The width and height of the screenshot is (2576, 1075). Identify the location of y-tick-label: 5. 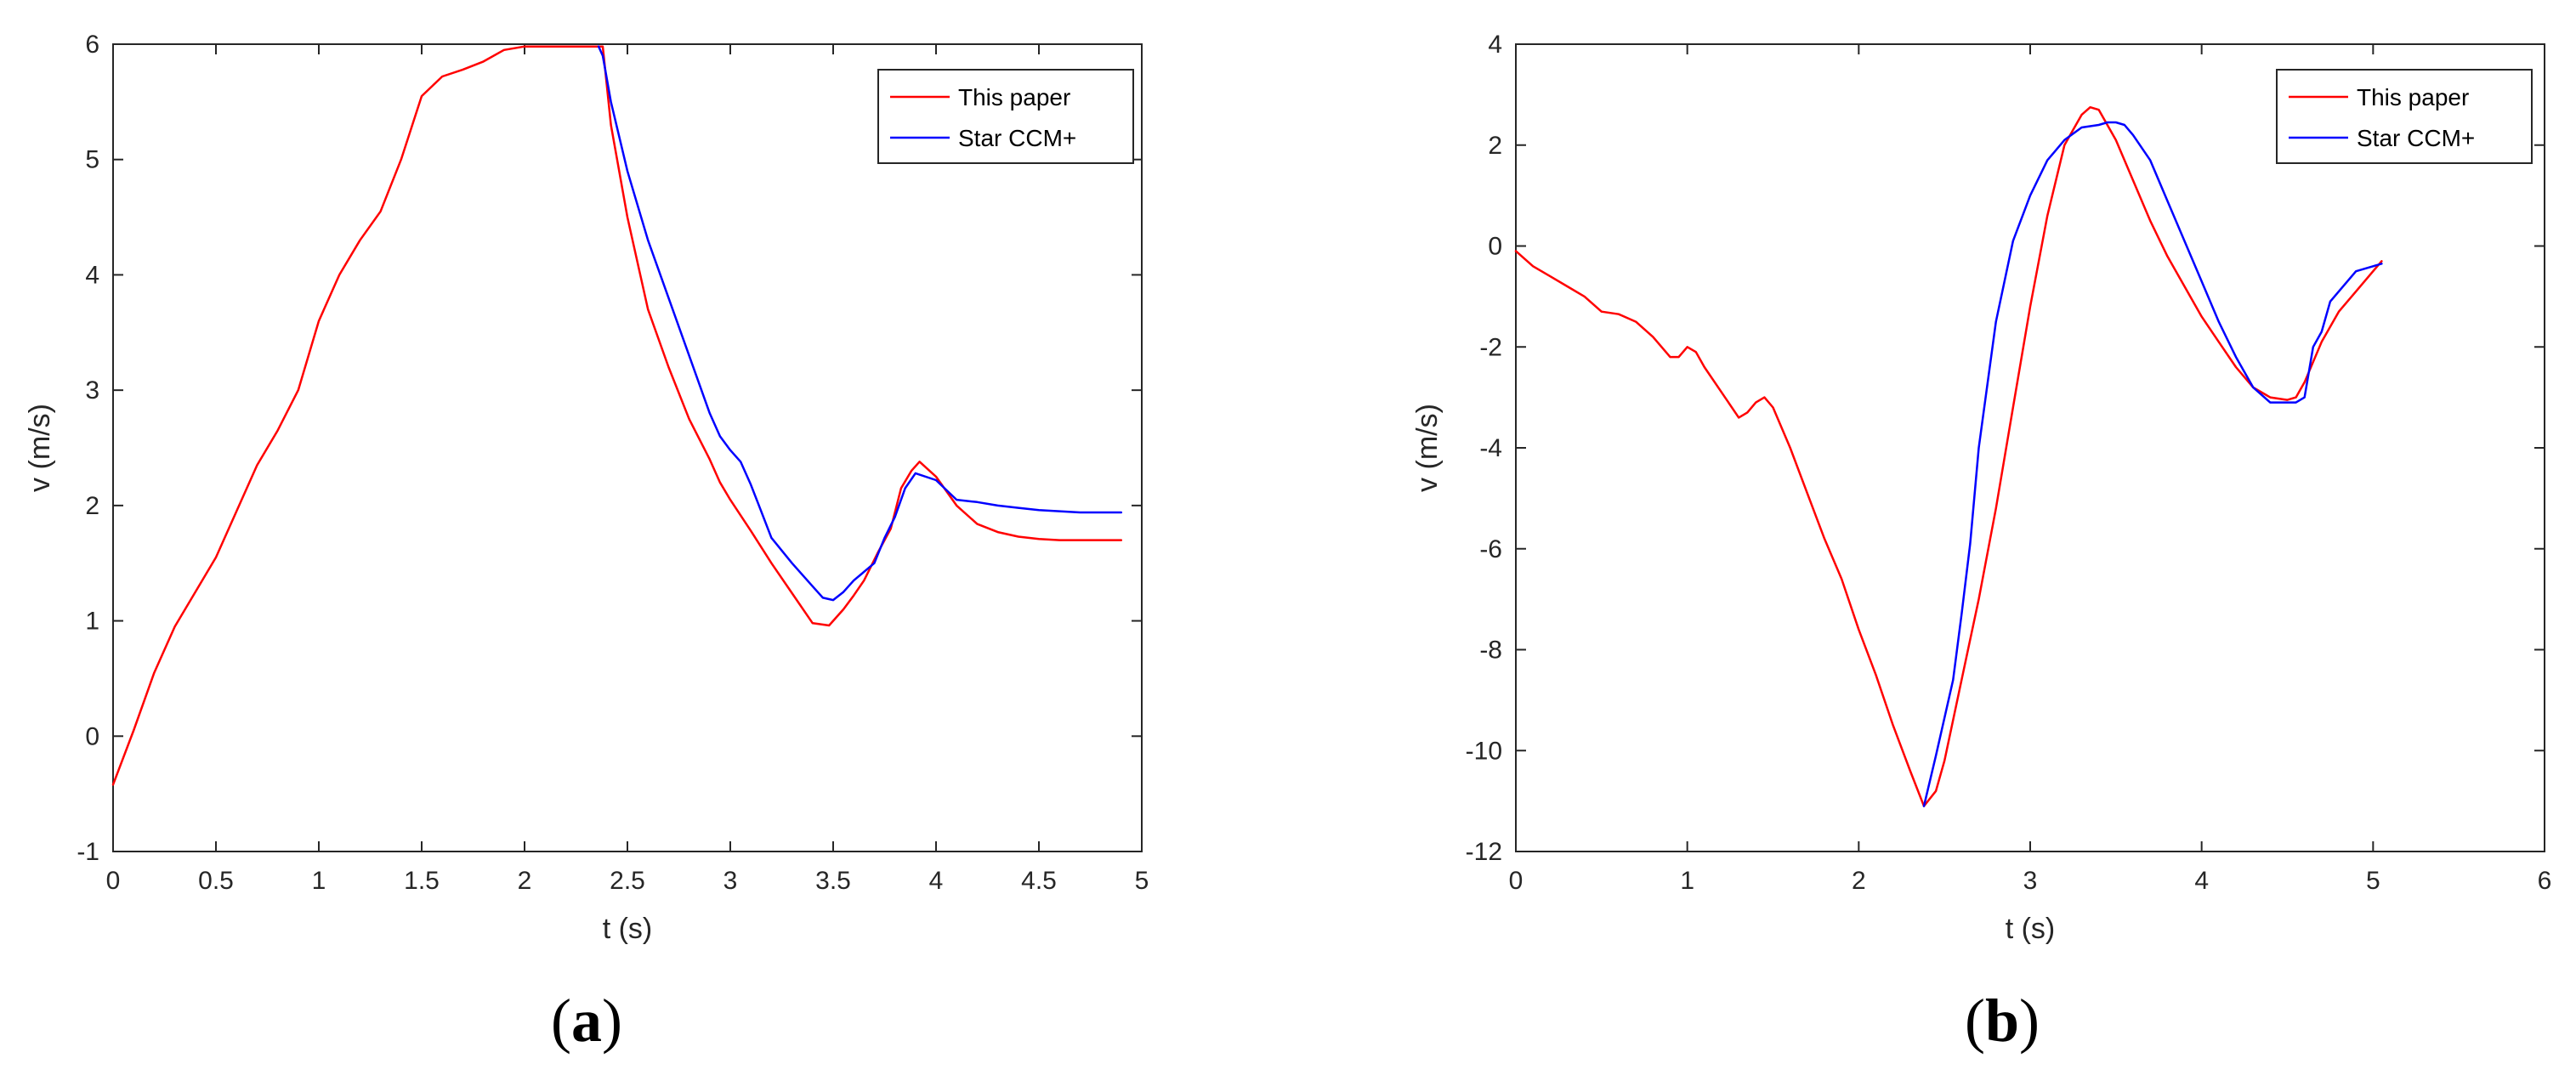
(92, 160).